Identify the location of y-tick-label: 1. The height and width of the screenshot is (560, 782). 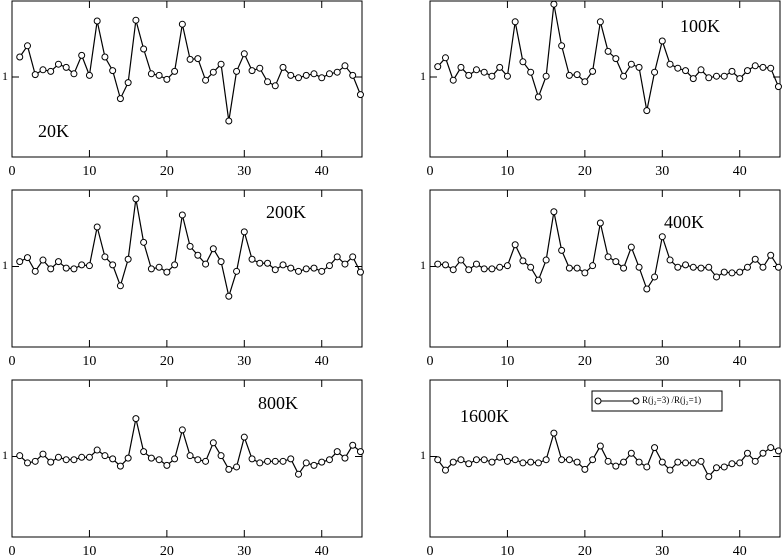
(5, 76).